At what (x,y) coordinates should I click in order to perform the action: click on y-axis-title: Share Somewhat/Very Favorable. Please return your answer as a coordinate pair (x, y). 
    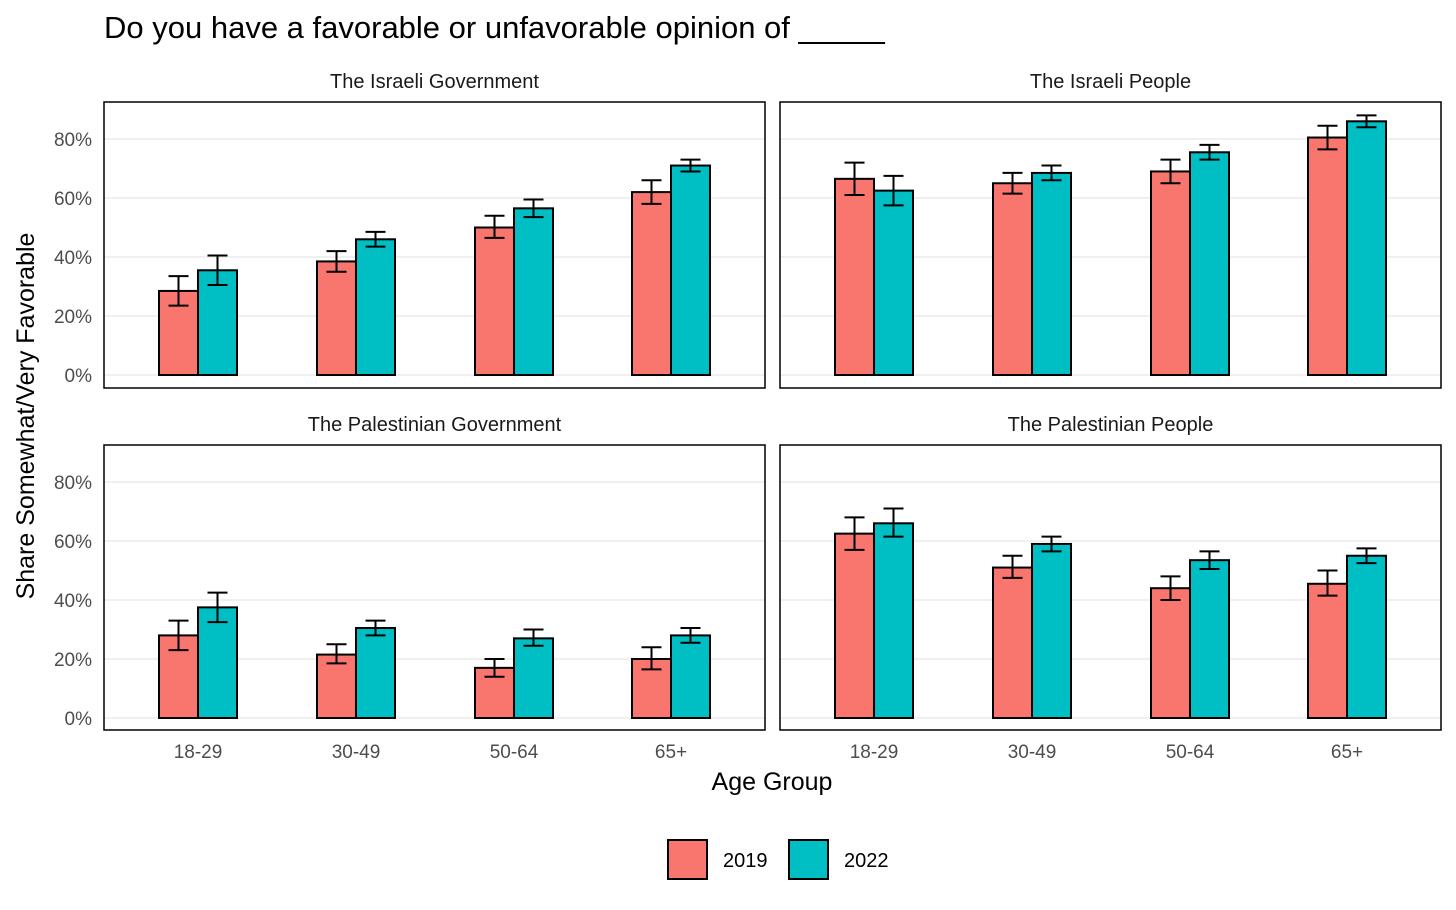
    Looking at the image, I should click on (26, 416).